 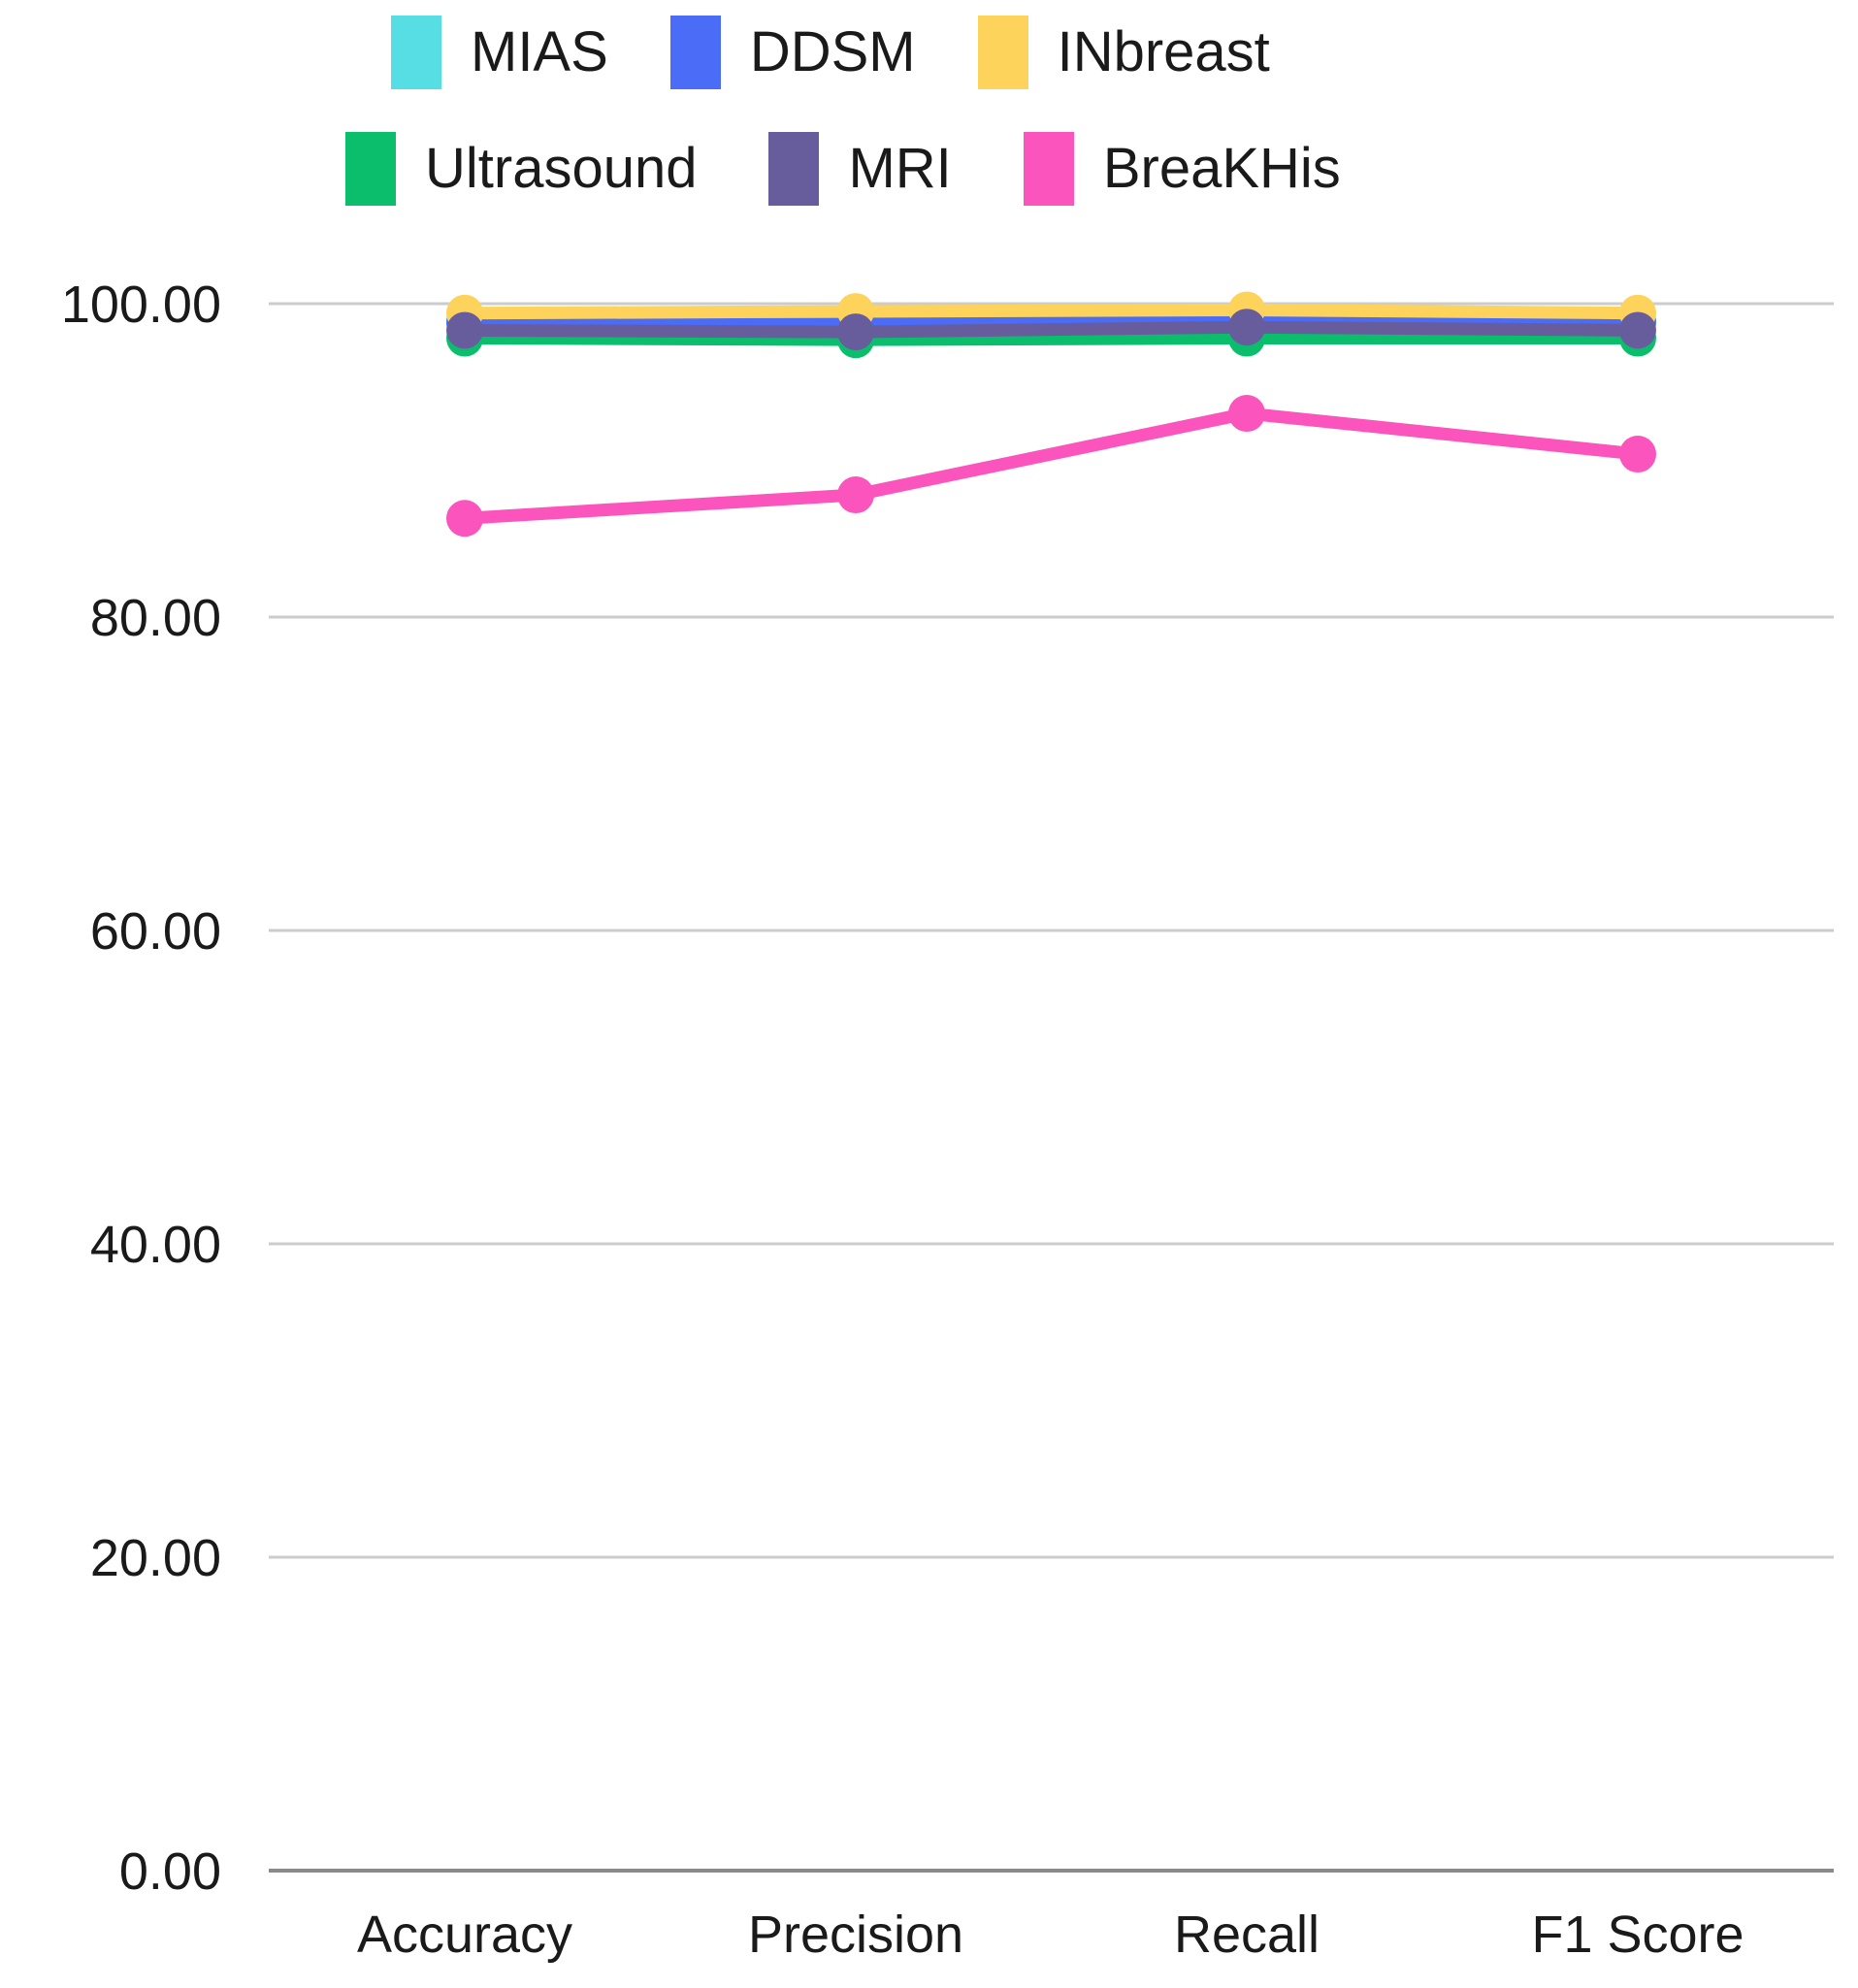 I want to click on y-tick-label-0.00: 0.00, so click(x=170, y=1871).